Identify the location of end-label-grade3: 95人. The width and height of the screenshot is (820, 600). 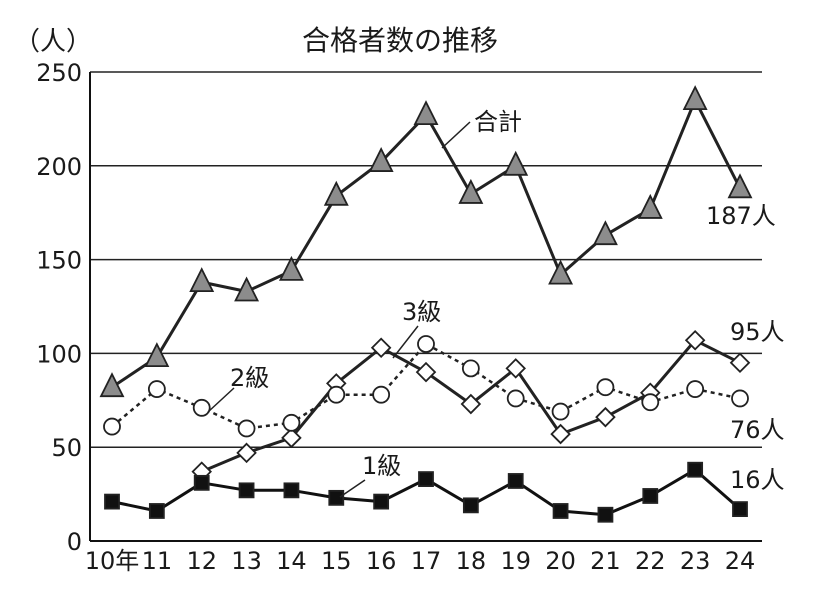
(757, 332).